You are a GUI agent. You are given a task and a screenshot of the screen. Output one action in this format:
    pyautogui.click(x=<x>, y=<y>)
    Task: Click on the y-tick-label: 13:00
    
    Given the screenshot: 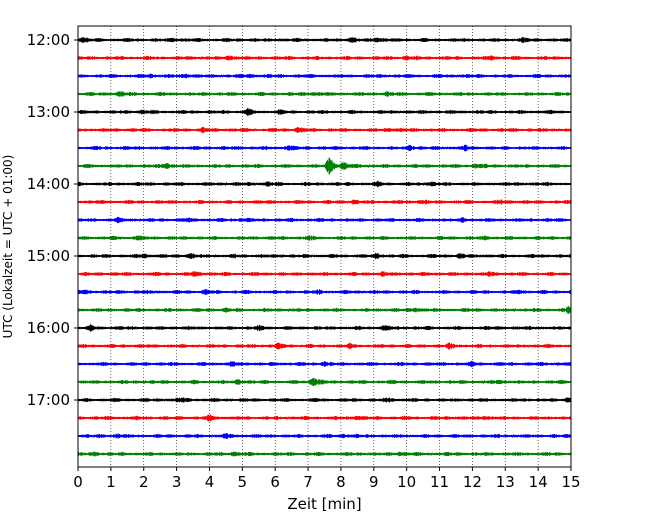 What is the action you would take?
    pyautogui.click(x=48, y=112)
    